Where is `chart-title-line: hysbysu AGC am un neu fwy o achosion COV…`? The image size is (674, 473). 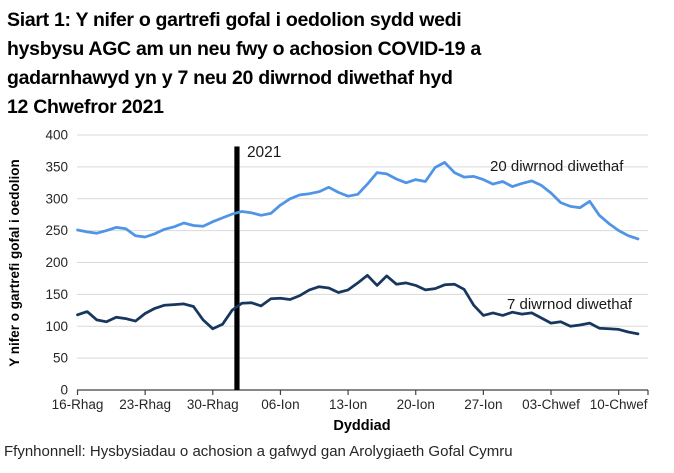 chart-title-line: hysbysu AGC am un neu fwy o achosion COV… is located at coordinates (244, 49).